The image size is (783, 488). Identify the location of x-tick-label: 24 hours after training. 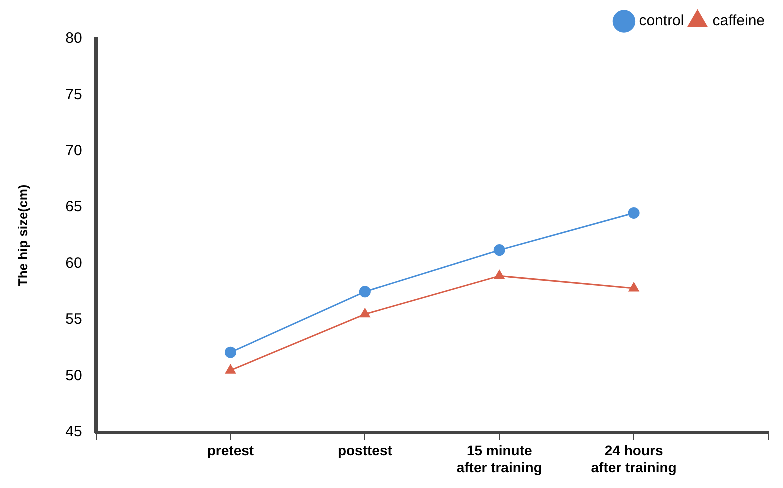
(634, 459).